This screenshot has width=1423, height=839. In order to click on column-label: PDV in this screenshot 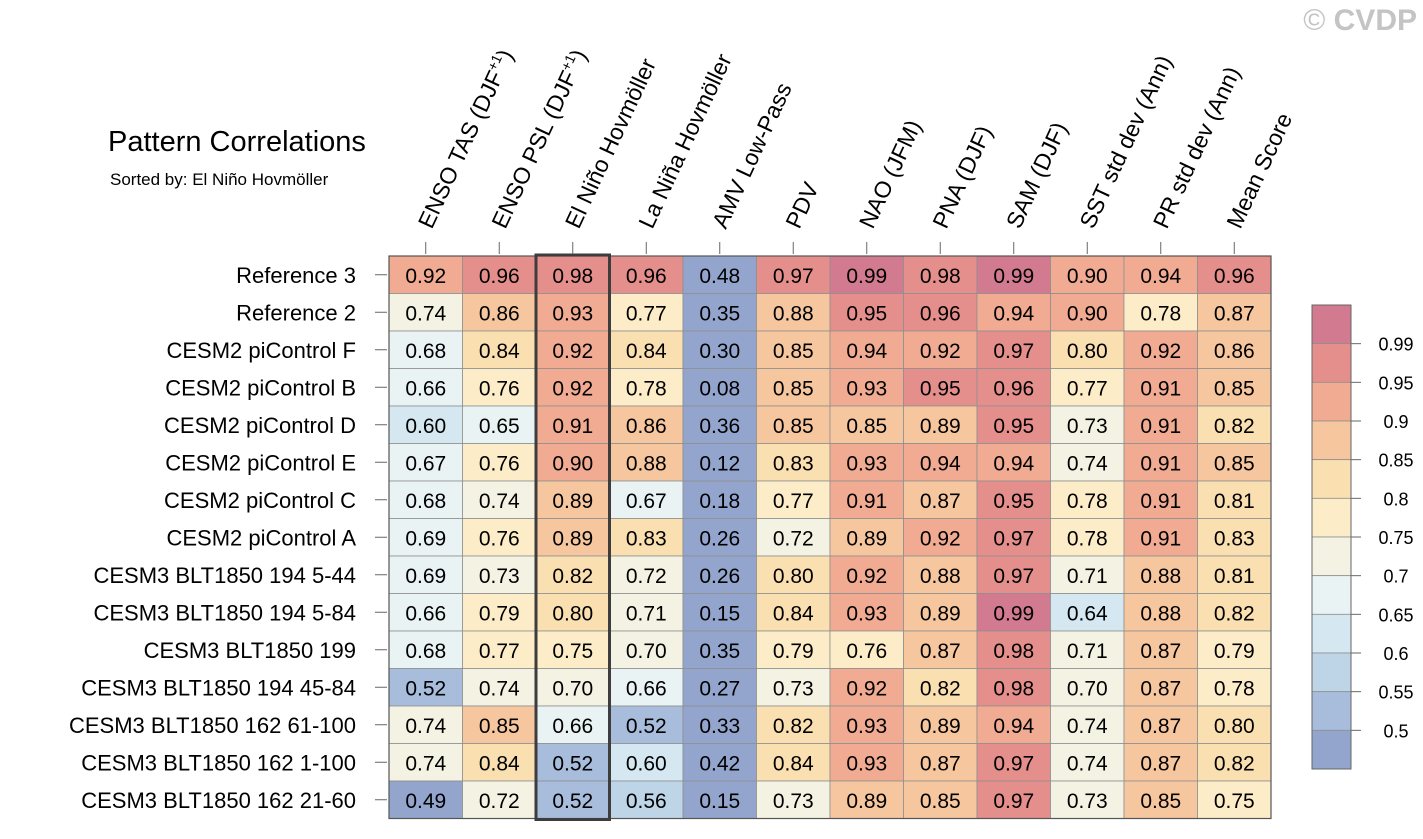, I will do `click(802, 205)`.